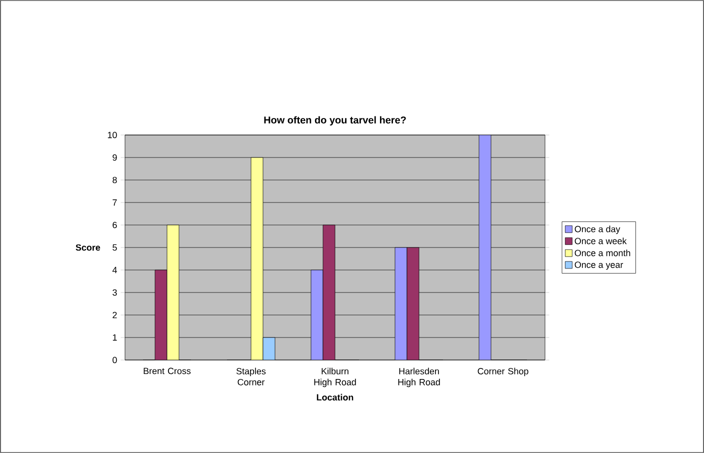  Describe the element at coordinates (419, 378) in the screenshot. I see `x-tick-label: Harlesden High Road` at that location.